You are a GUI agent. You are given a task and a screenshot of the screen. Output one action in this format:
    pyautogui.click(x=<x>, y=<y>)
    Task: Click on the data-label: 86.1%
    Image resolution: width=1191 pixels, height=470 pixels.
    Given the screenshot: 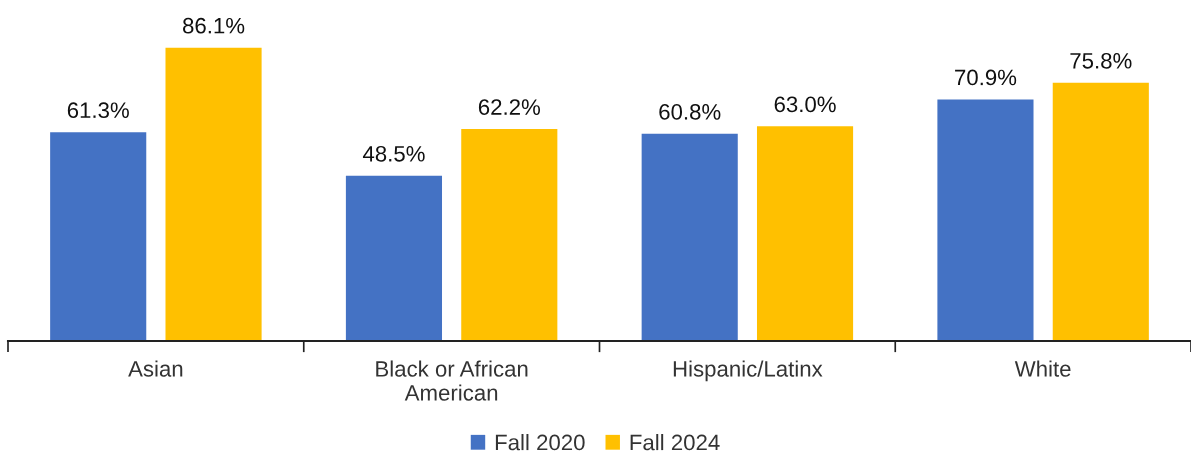 What is the action you would take?
    pyautogui.click(x=214, y=25)
    